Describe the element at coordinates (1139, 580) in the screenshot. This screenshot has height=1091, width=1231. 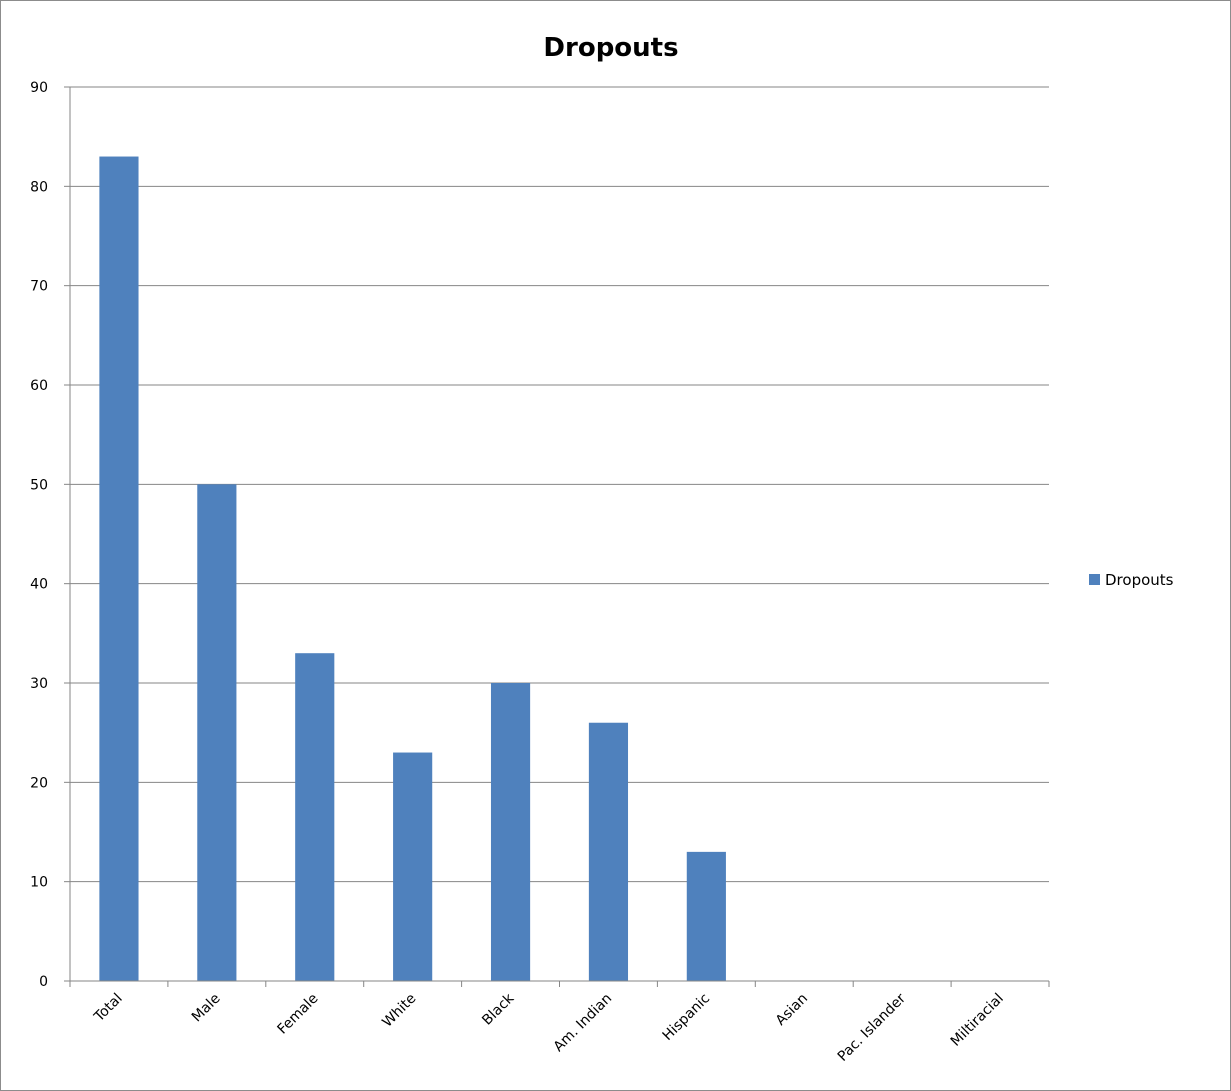
I see `legend-label: Dropouts` at that location.